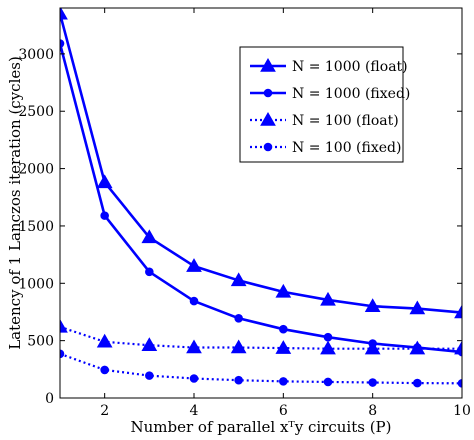 This screenshot has width=474, height=440. I want to click on x-tick-label: 4, so click(194, 411).